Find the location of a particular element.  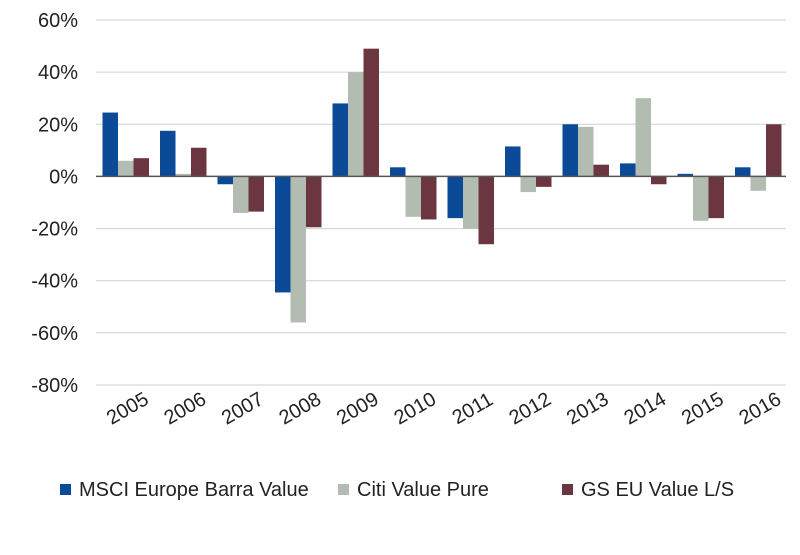

x-tick-label: 2014 is located at coordinates (645, 408).